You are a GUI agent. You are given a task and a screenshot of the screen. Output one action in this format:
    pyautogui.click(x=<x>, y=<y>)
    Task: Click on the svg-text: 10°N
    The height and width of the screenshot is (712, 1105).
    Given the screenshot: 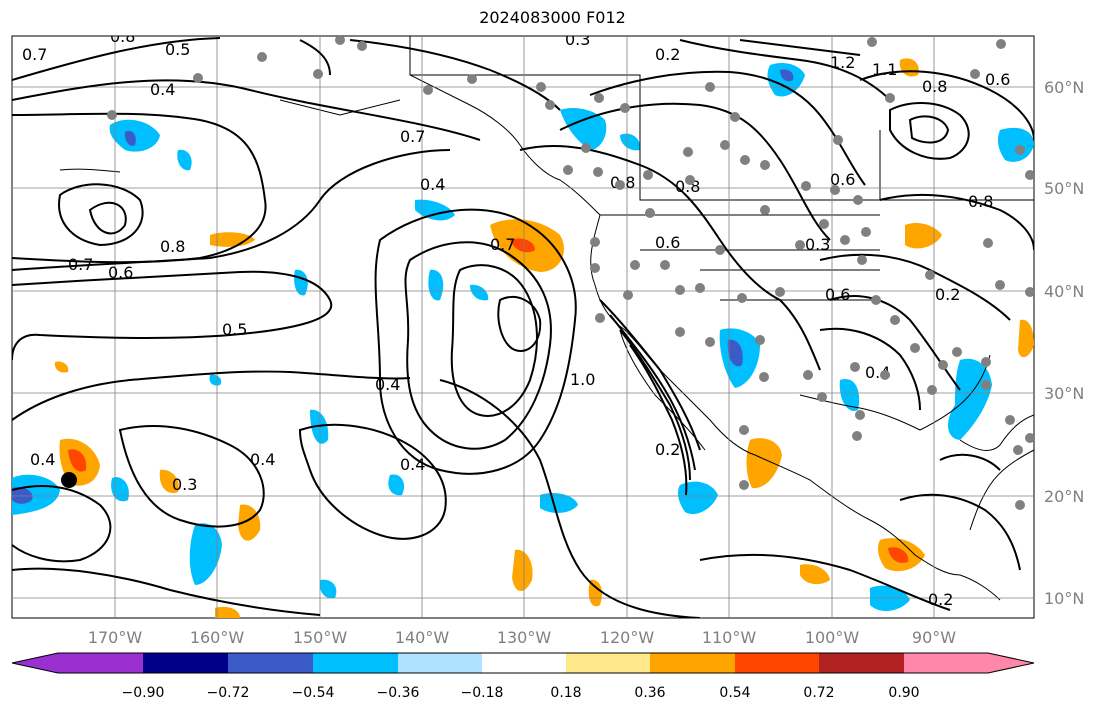 What is the action you would take?
    pyautogui.click(x=1064, y=598)
    